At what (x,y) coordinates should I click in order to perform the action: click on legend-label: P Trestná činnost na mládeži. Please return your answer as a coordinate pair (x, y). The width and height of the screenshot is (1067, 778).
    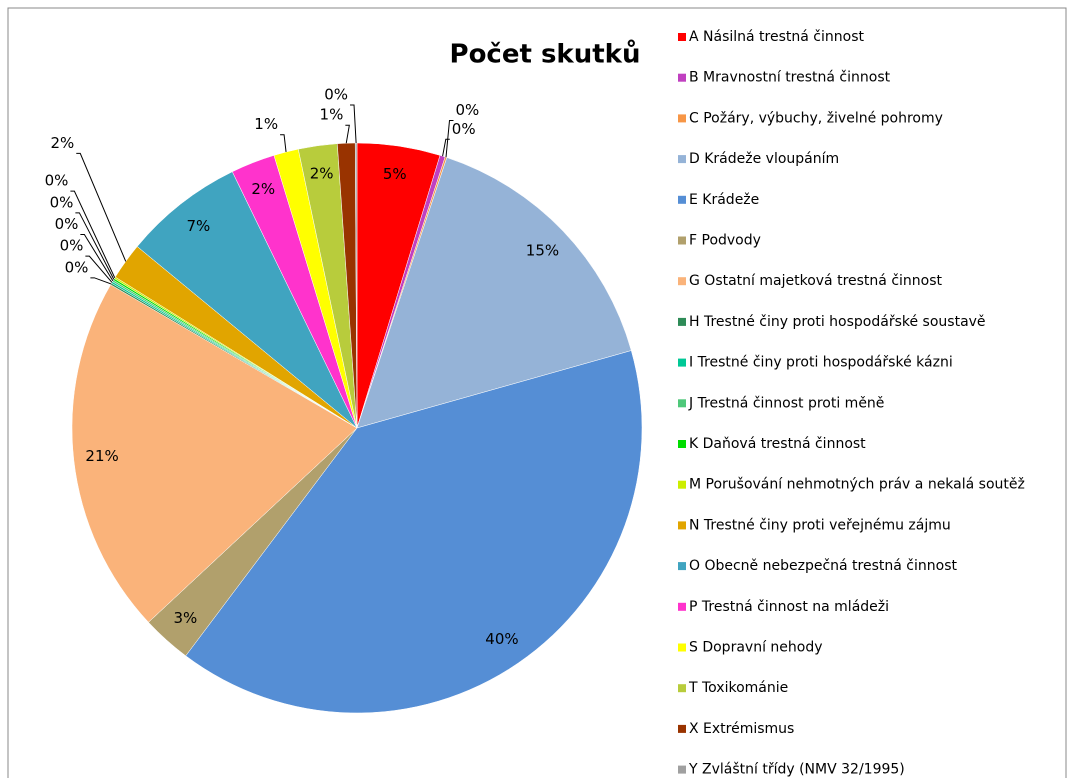
    Looking at the image, I should click on (789, 607).